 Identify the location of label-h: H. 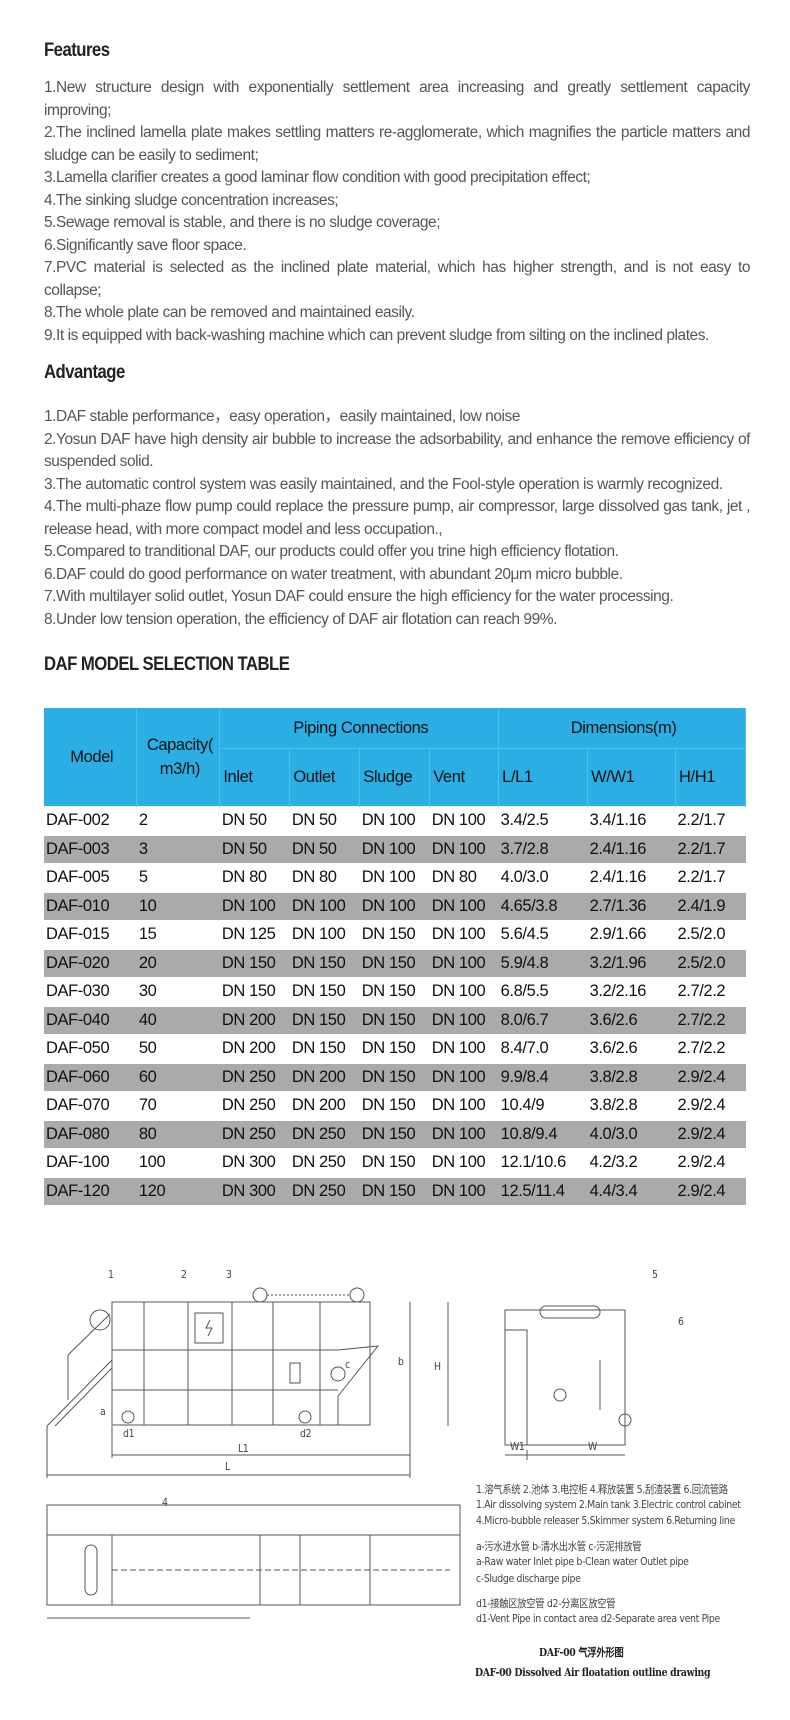
(437, 1366).